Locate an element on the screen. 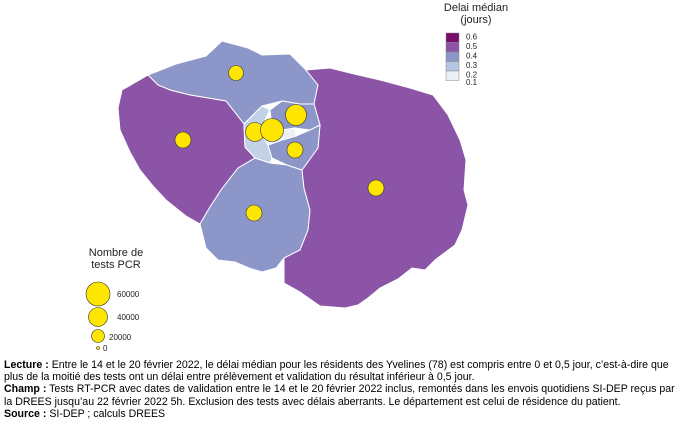  bubble-yvelines is located at coordinates (183, 140).